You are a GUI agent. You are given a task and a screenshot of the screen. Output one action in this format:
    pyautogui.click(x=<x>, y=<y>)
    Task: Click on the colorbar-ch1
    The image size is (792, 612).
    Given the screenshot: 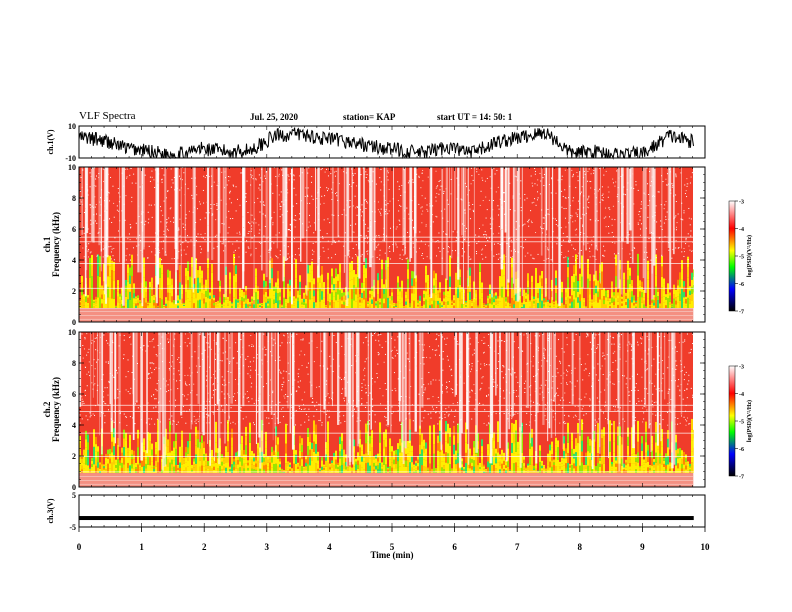 What is the action you would take?
    pyautogui.click(x=732, y=256)
    